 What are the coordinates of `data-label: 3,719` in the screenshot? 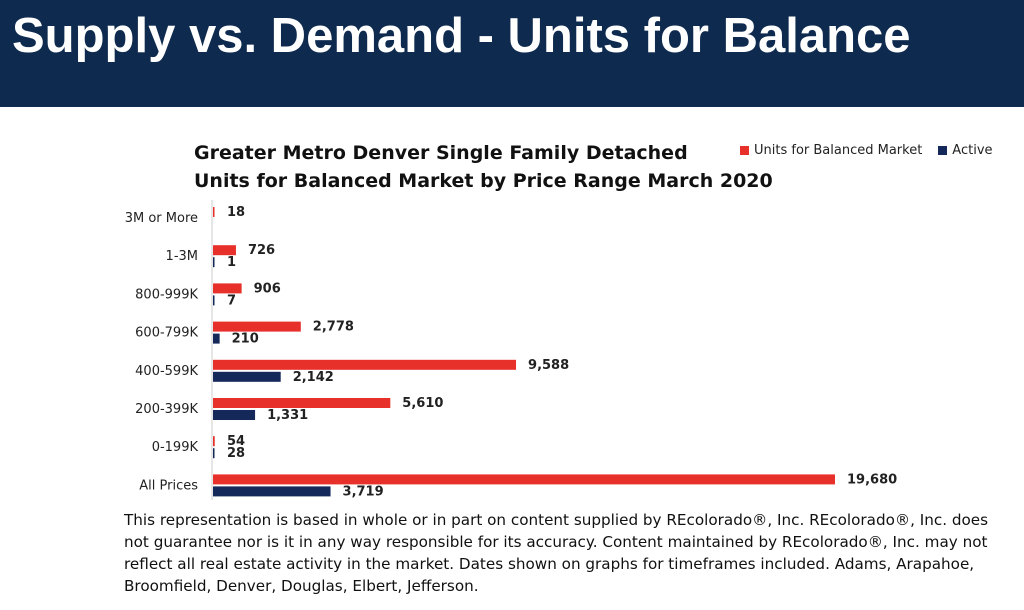 It's located at (363, 491).